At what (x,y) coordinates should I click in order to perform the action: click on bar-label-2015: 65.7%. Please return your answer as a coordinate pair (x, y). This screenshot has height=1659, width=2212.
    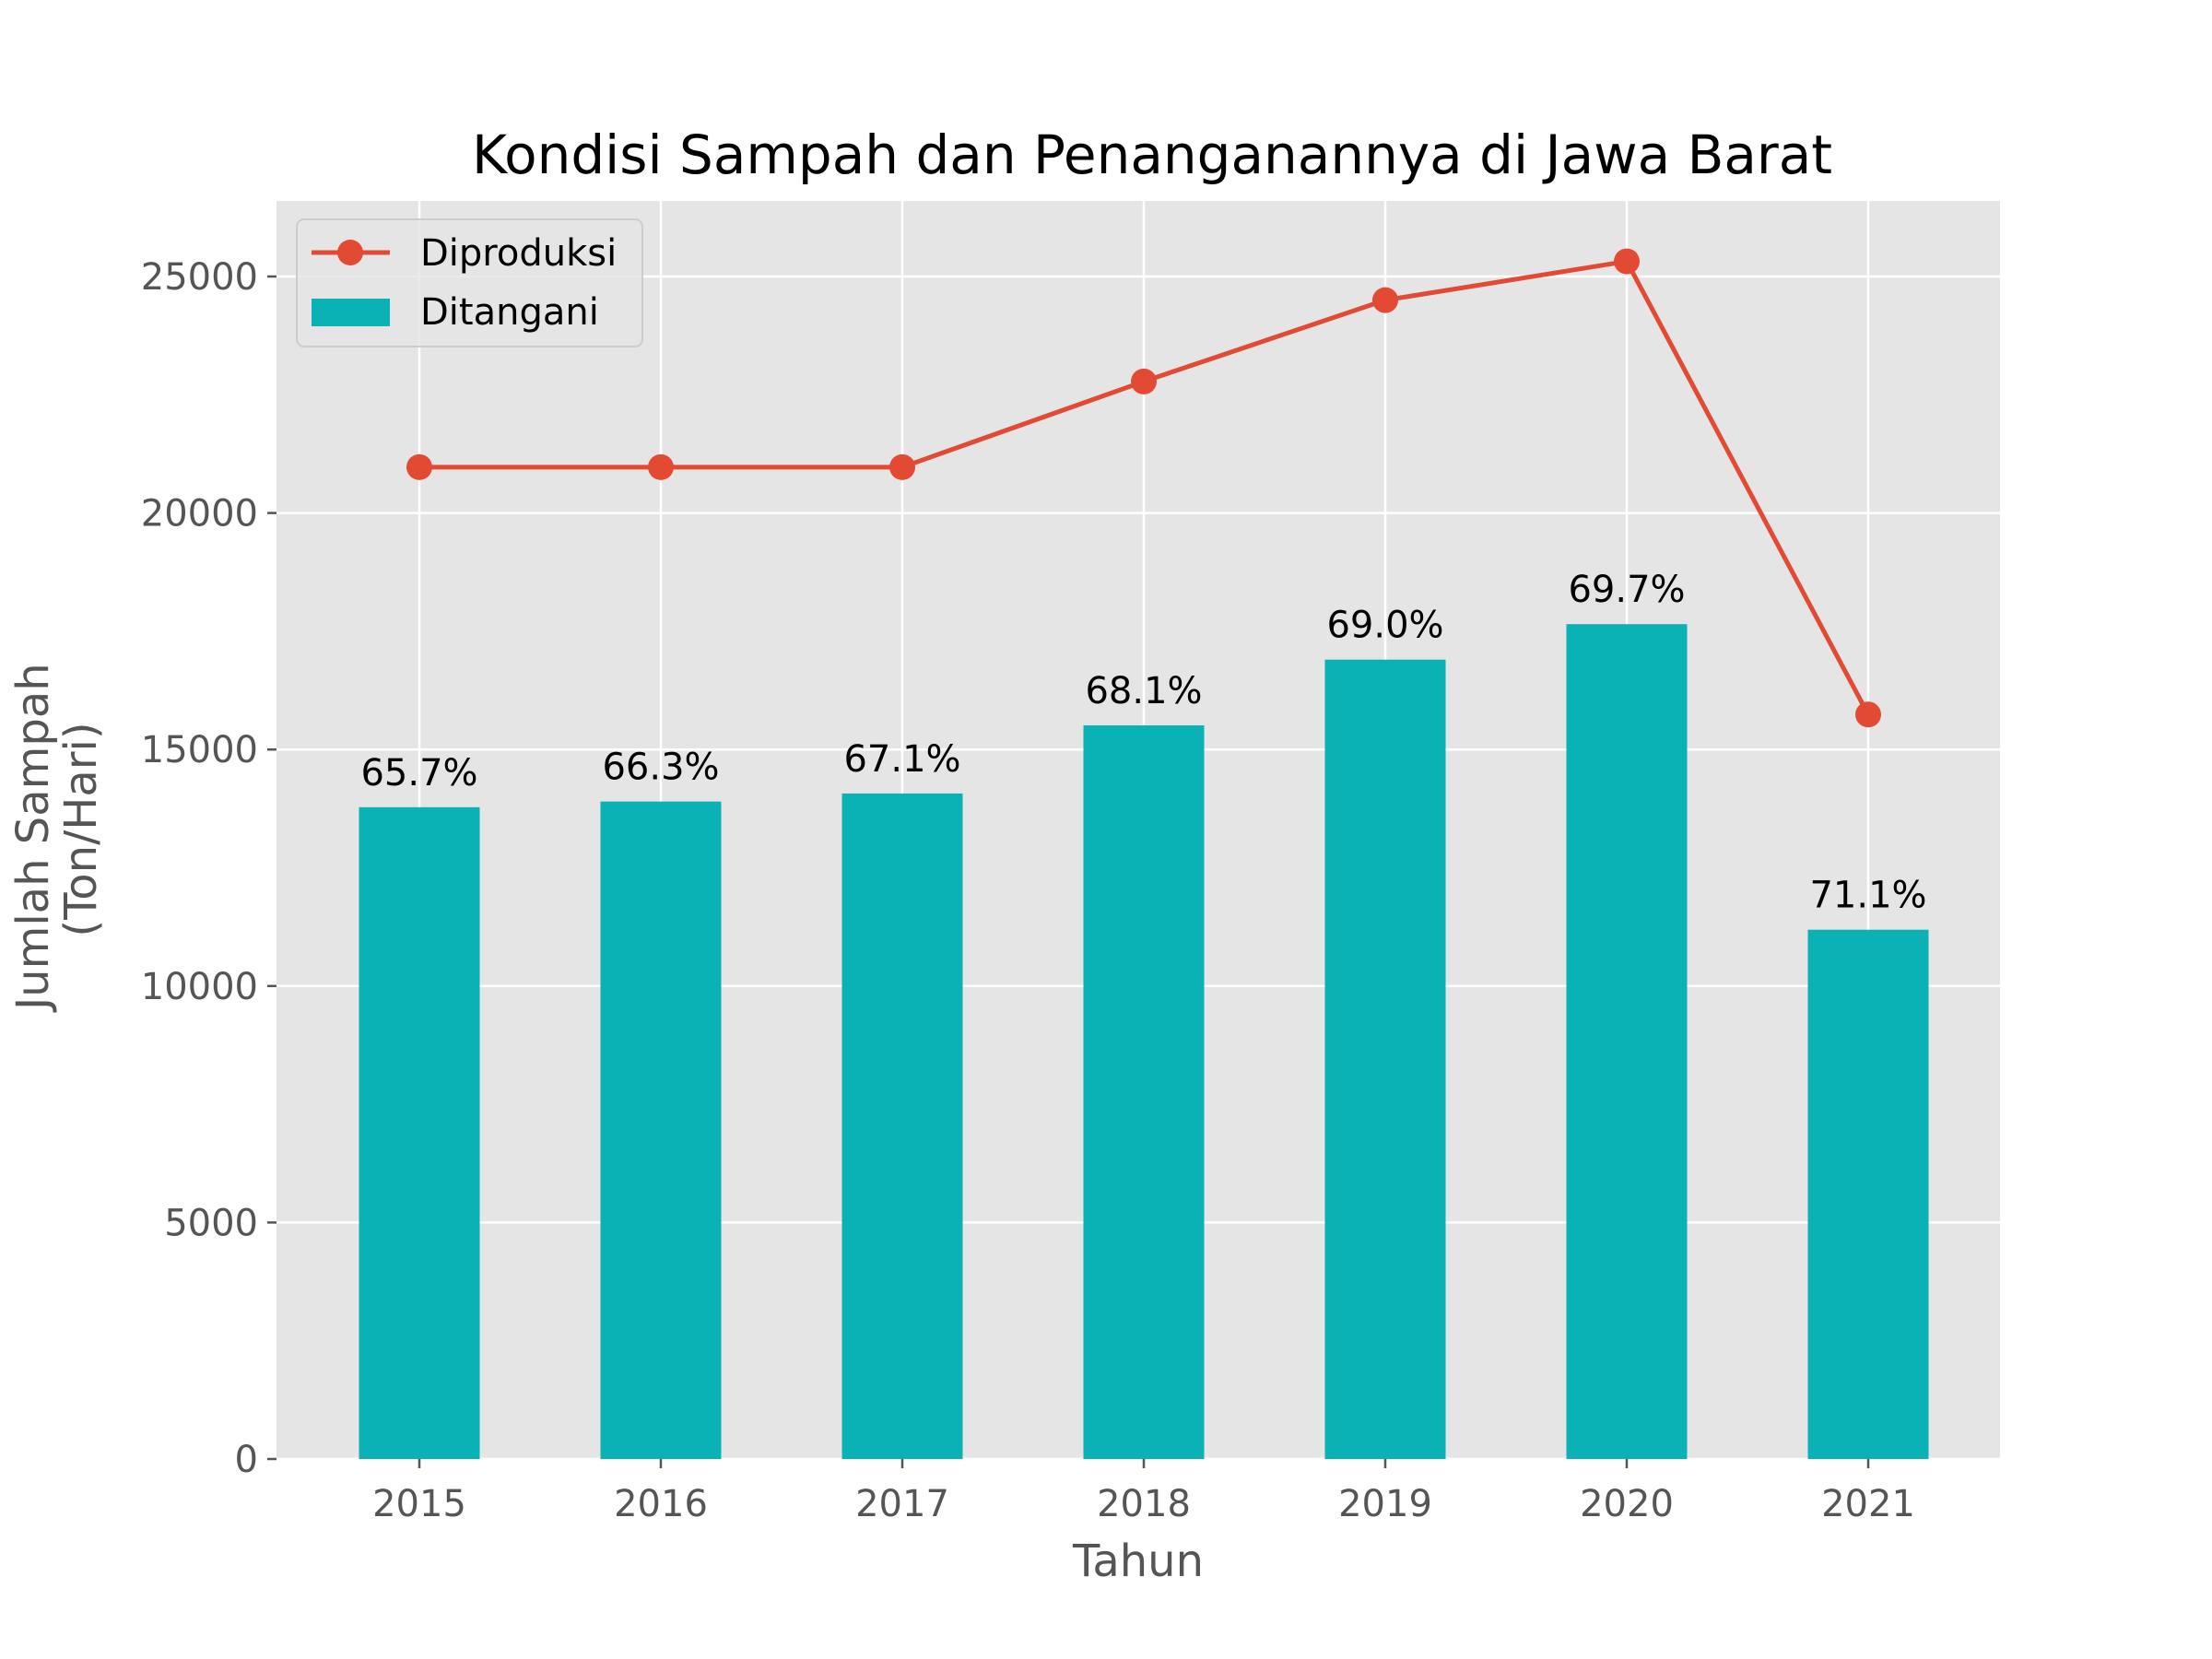
    Looking at the image, I should click on (418, 773).